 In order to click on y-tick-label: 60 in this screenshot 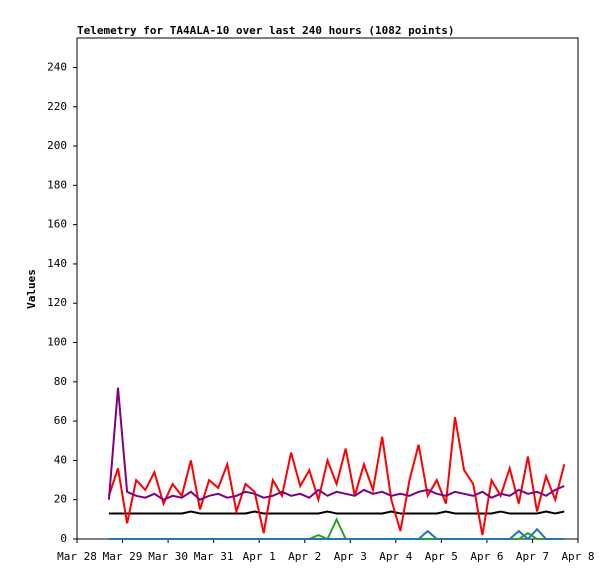, I will do `click(60, 420)`.